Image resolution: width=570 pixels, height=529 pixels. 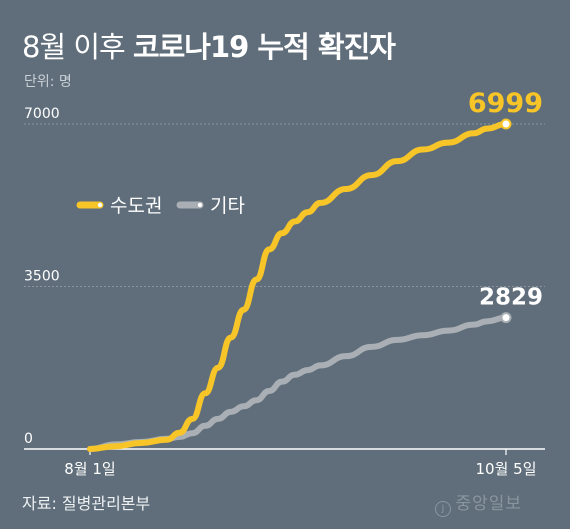 What do you see at coordinates (505, 103) in the screenshot?
I see `series-end-label: 6999` at bounding box center [505, 103].